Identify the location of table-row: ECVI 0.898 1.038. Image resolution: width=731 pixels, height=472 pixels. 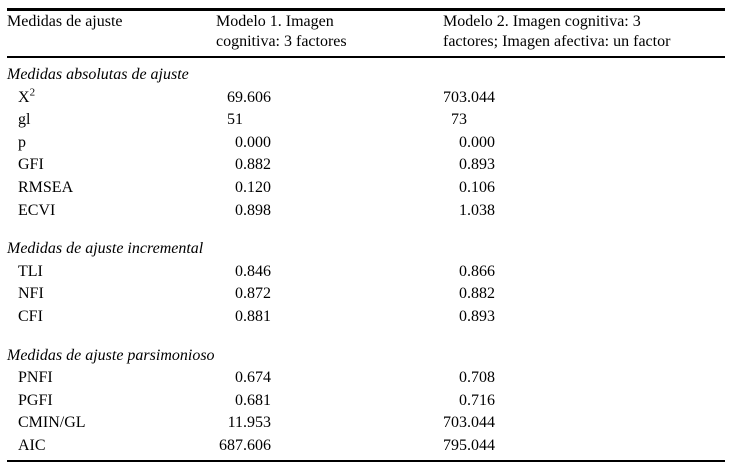
(366, 211).